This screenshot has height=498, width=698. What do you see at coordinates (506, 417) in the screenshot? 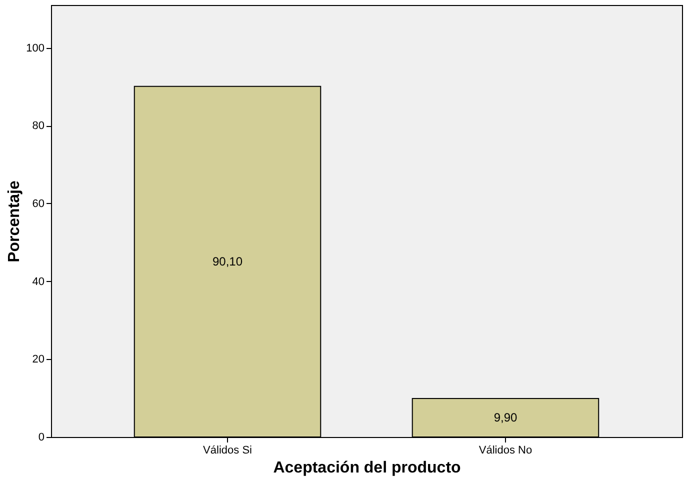
I see `data-label: 9,90` at bounding box center [506, 417].